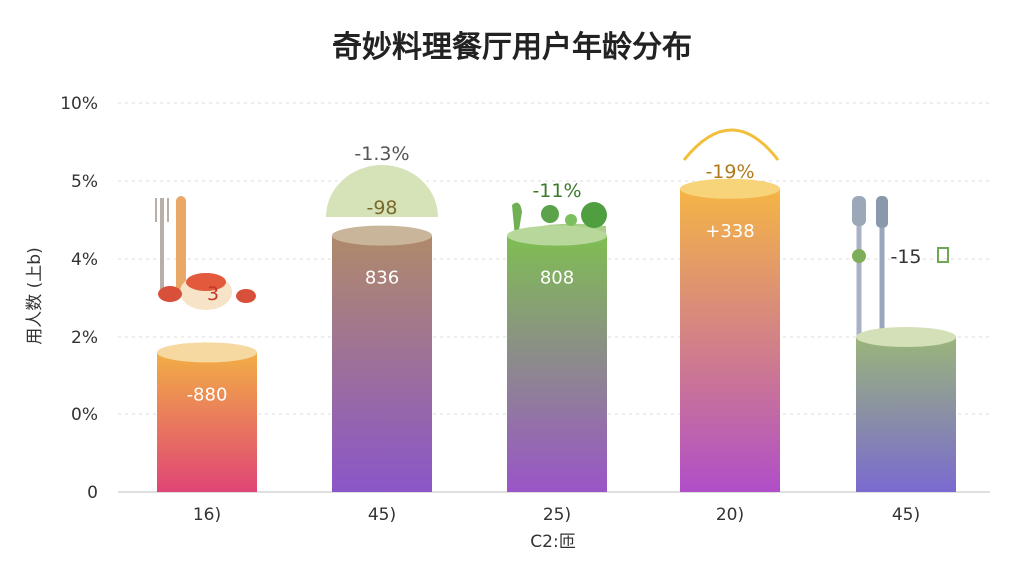 The height and width of the screenshot is (576, 1024). I want to click on y-tick-label: 0%, so click(84, 415).